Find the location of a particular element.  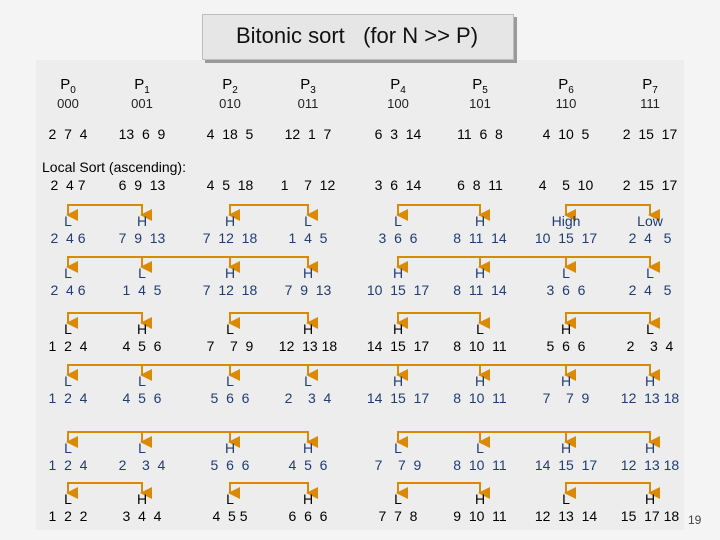

processor-header-1: P1 is located at coordinates (142, 86).